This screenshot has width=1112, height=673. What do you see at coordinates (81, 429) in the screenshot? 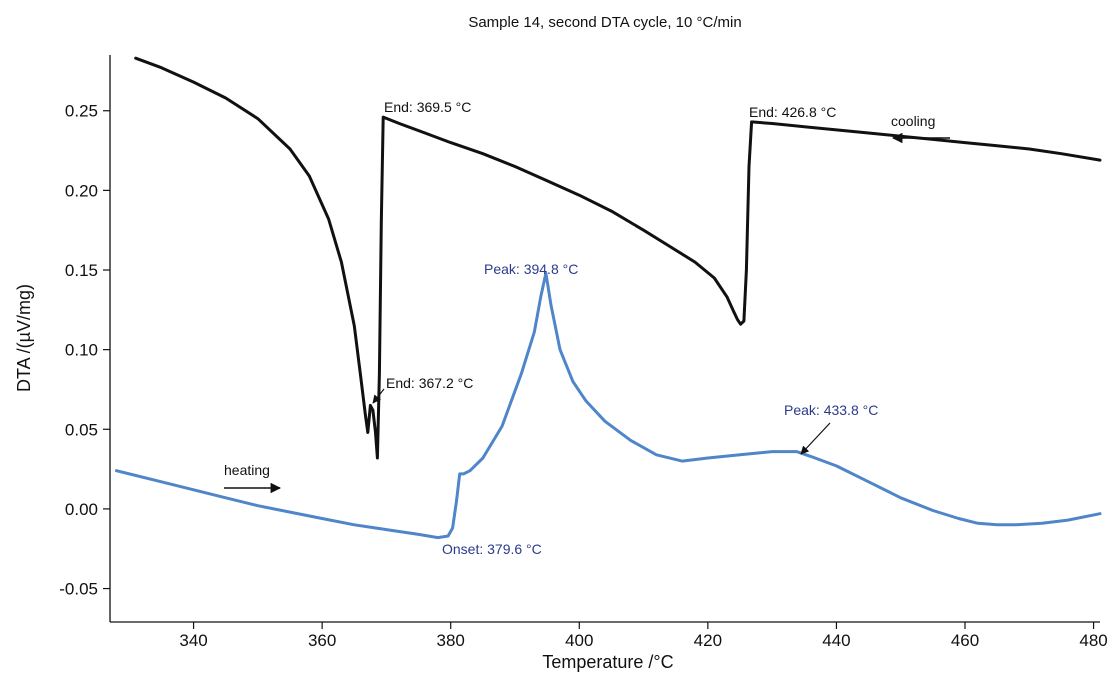
I see `y-tick-label: 0.05` at bounding box center [81, 429].